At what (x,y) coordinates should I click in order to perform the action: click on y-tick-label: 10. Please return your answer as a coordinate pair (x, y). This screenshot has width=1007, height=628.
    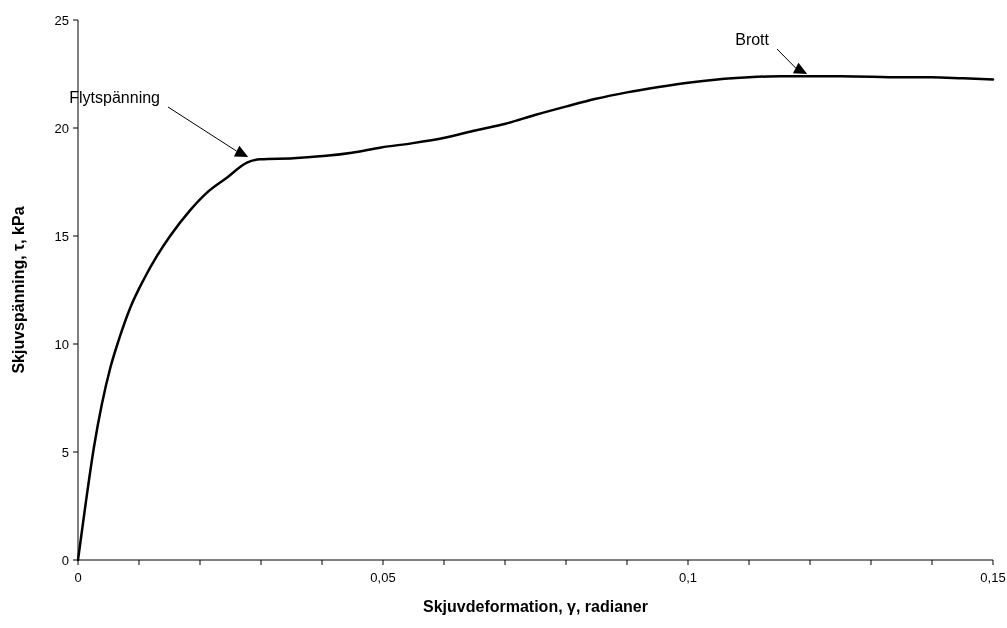
    Looking at the image, I should click on (61, 344).